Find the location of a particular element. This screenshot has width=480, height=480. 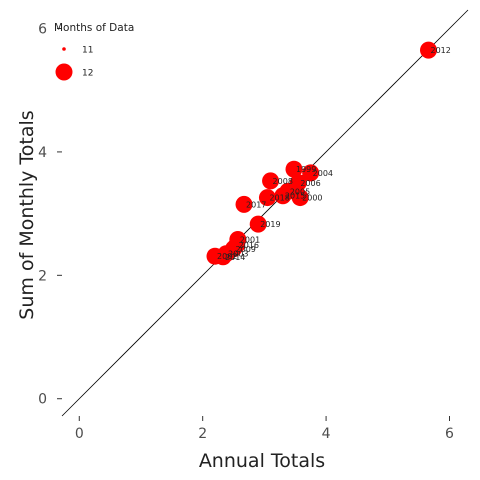

point-label-2005: 2005 is located at coordinates (300, 191).